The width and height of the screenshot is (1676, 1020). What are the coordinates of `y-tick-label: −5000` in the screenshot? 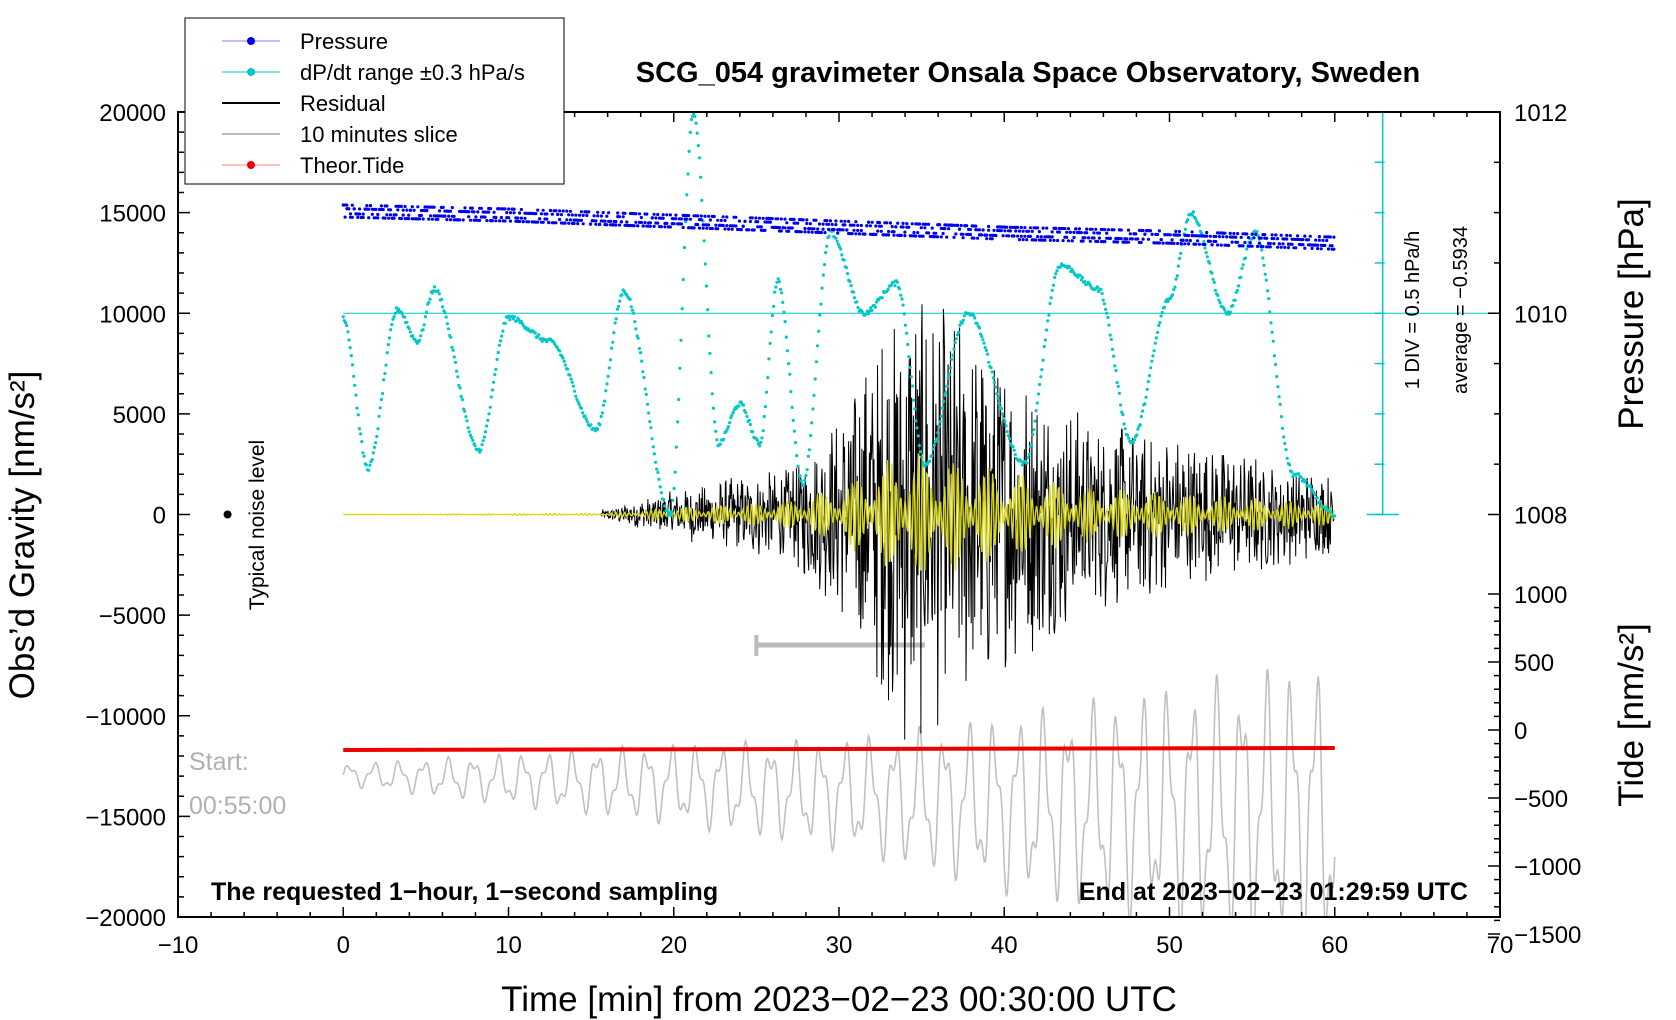 It's located at (132, 616).